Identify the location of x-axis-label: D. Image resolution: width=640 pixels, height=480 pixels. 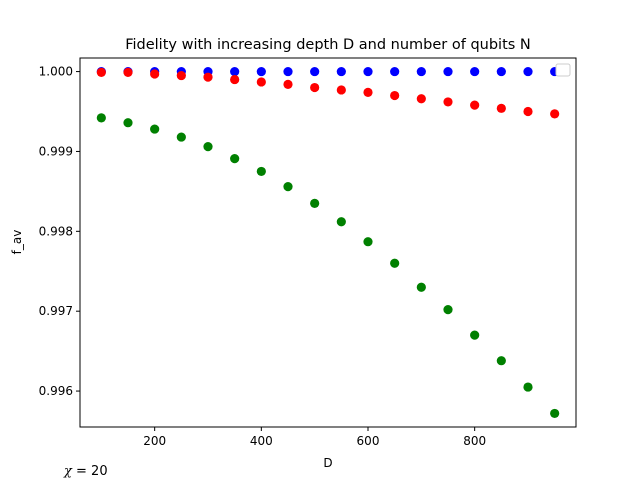
(327, 463).